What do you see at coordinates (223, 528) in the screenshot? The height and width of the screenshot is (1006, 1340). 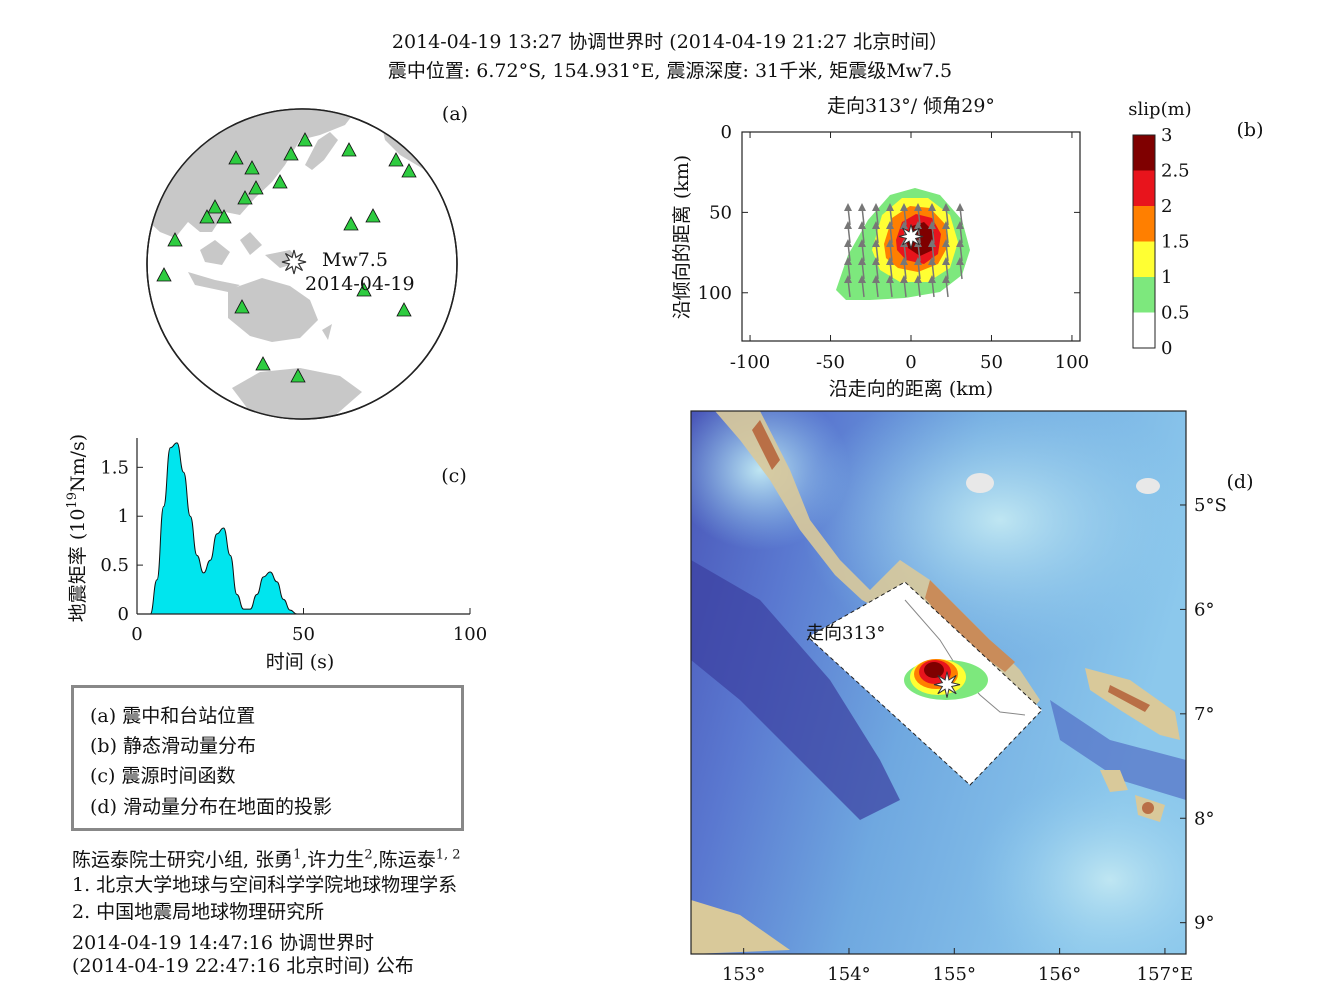 I see `stf-area` at bounding box center [223, 528].